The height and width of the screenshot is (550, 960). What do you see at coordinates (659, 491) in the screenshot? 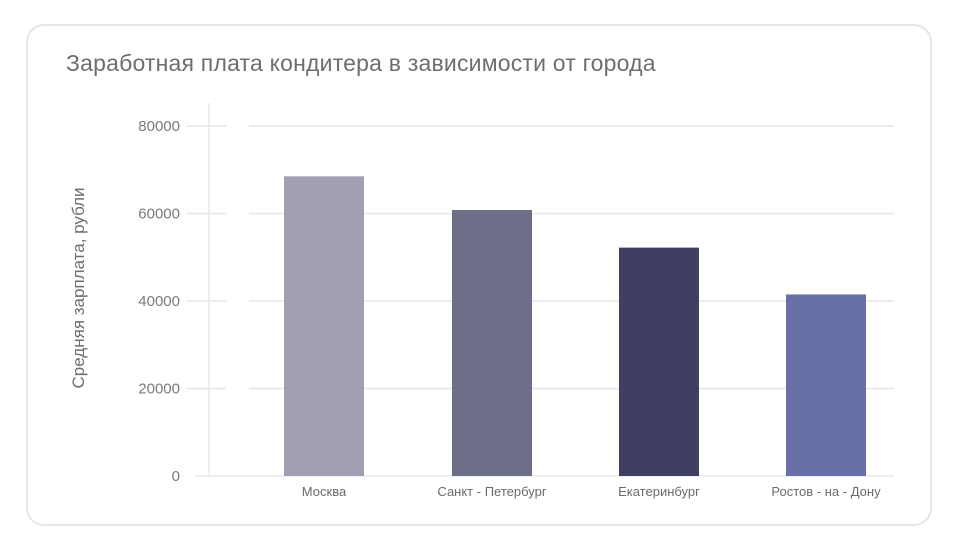
I see `x-tick-label: Екатеринбург` at bounding box center [659, 491].